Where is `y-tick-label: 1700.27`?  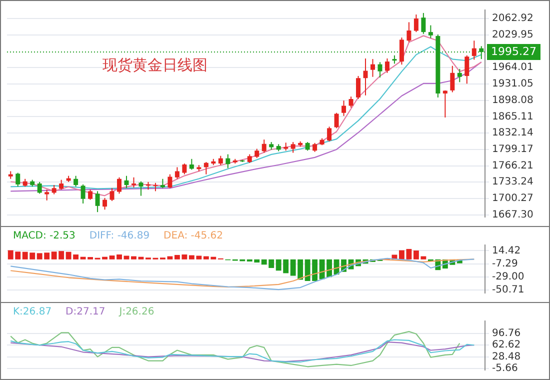 y-tick-label: 1700.27 is located at coordinates (513, 198).